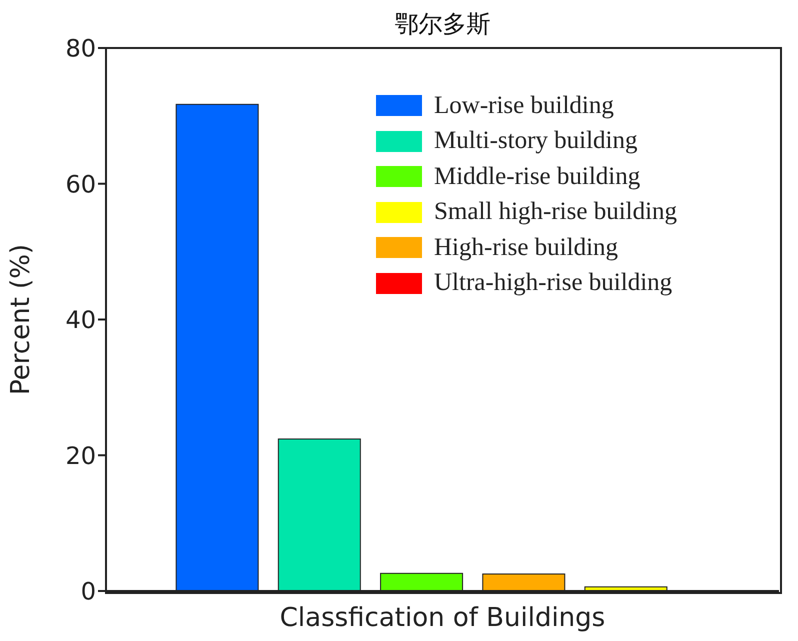  Describe the element at coordinates (88, 592) in the screenshot. I see `y-tick-label: 0` at that location.